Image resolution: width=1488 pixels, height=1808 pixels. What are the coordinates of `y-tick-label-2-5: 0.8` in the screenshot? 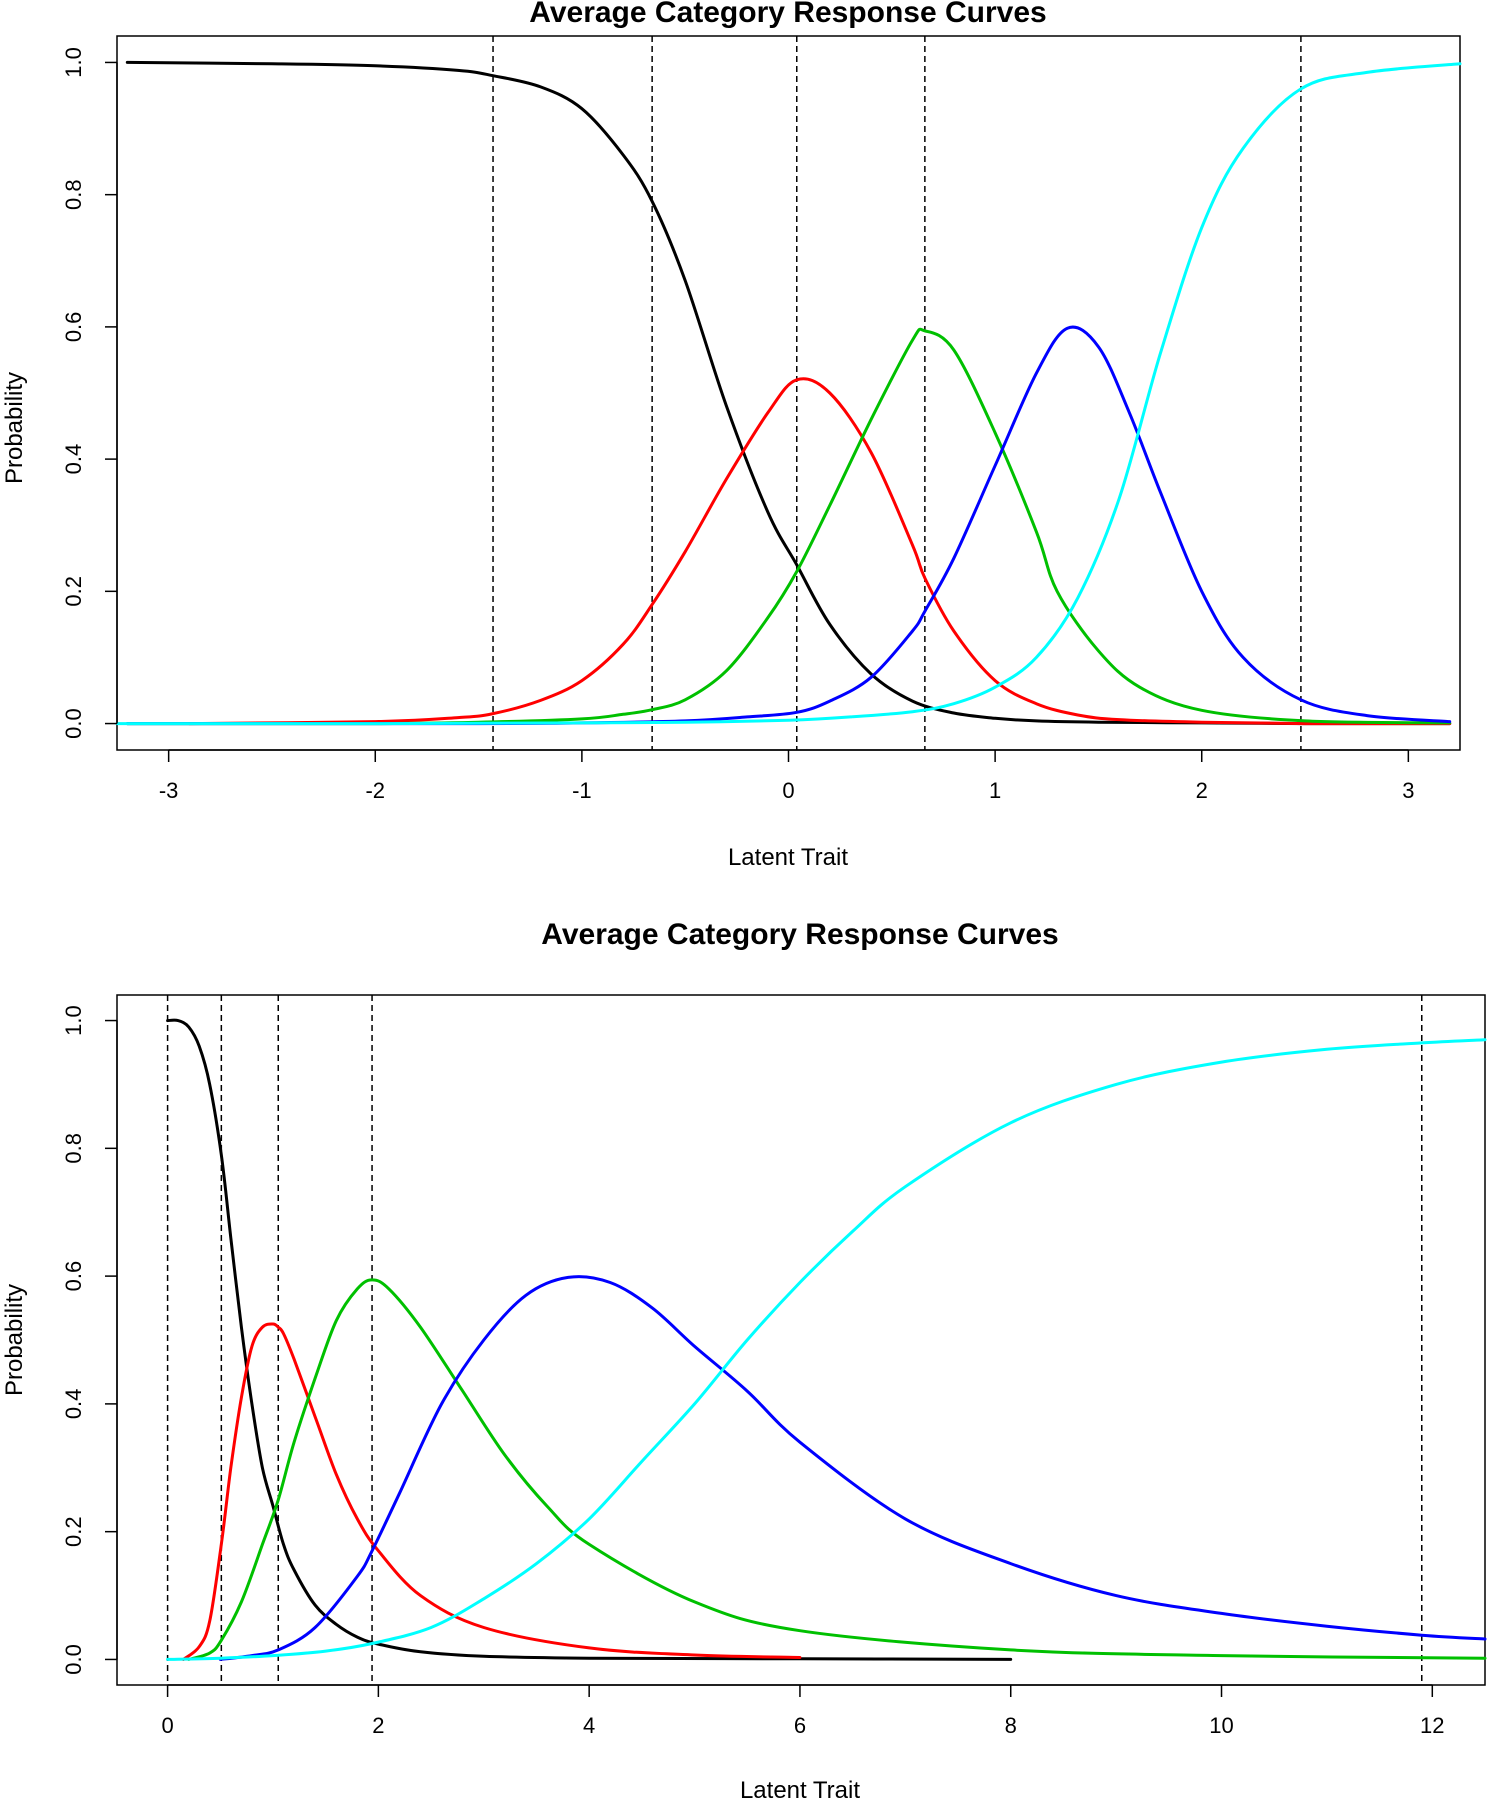 It's located at (73, 1148).